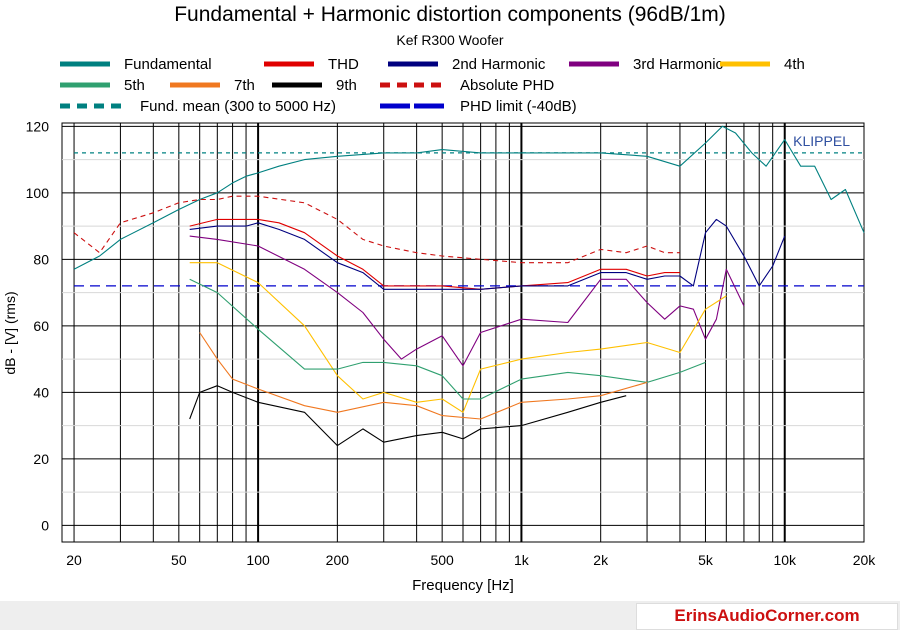 Image resolution: width=900 pixels, height=630 pixels. What do you see at coordinates (134, 85) in the screenshot?
I see `legend-label: 5th` at bounding box center [134, 85].